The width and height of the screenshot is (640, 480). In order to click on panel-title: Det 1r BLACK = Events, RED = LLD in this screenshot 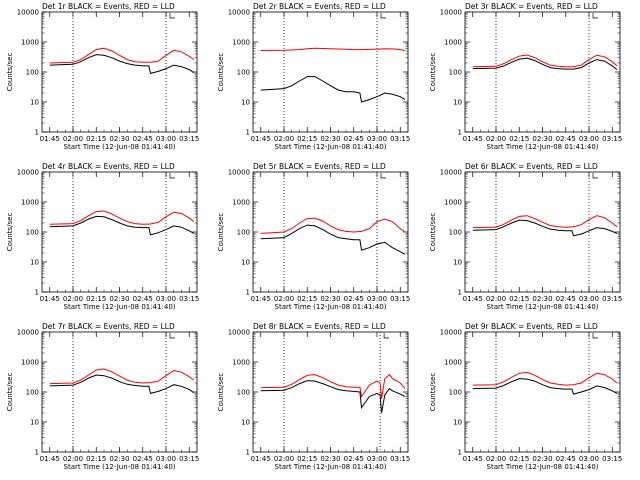, I will do `click(108, 6)`.